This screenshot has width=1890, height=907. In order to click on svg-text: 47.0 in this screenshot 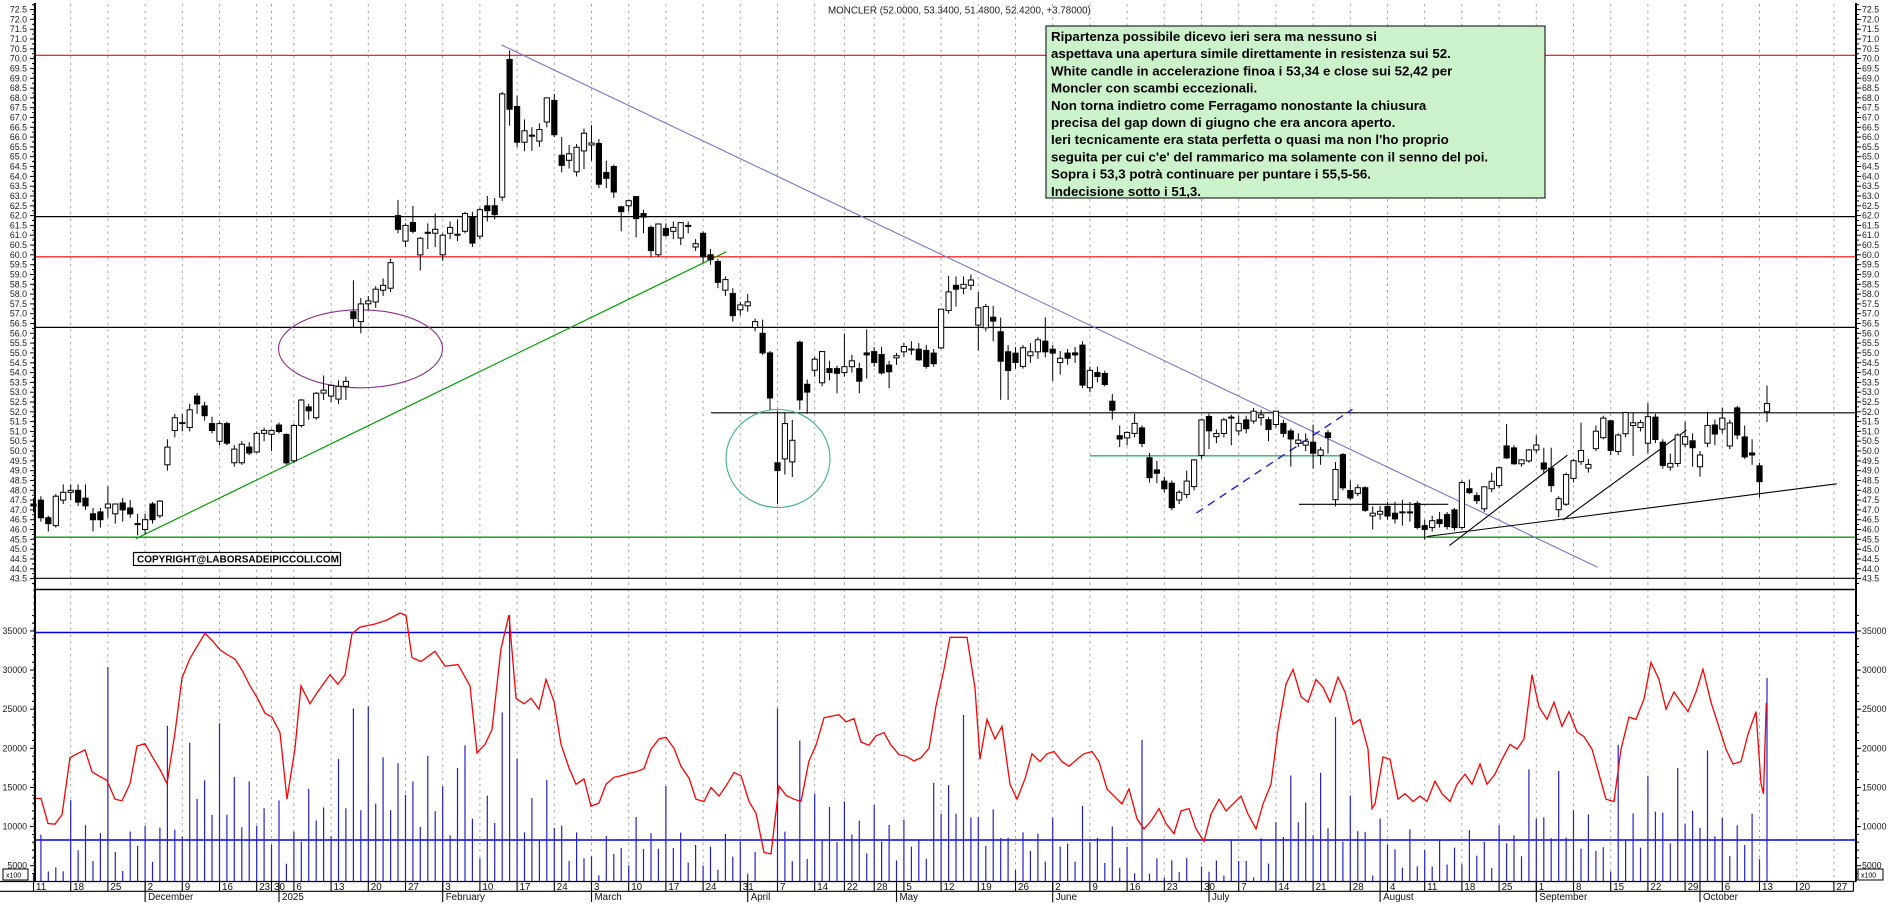, I will do `click(18, 510)`.